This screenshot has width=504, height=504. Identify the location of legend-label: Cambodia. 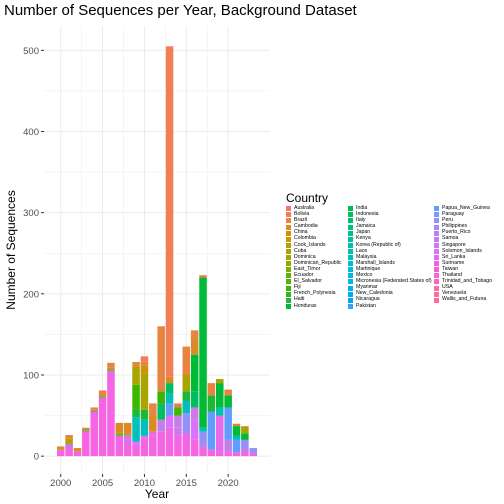
(306, 226).